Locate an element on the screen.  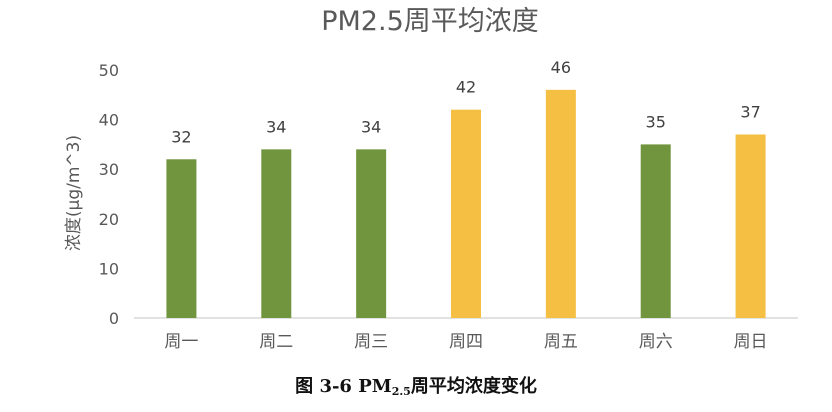
y-tick-label: 40 is located at coordinates (109, 120).